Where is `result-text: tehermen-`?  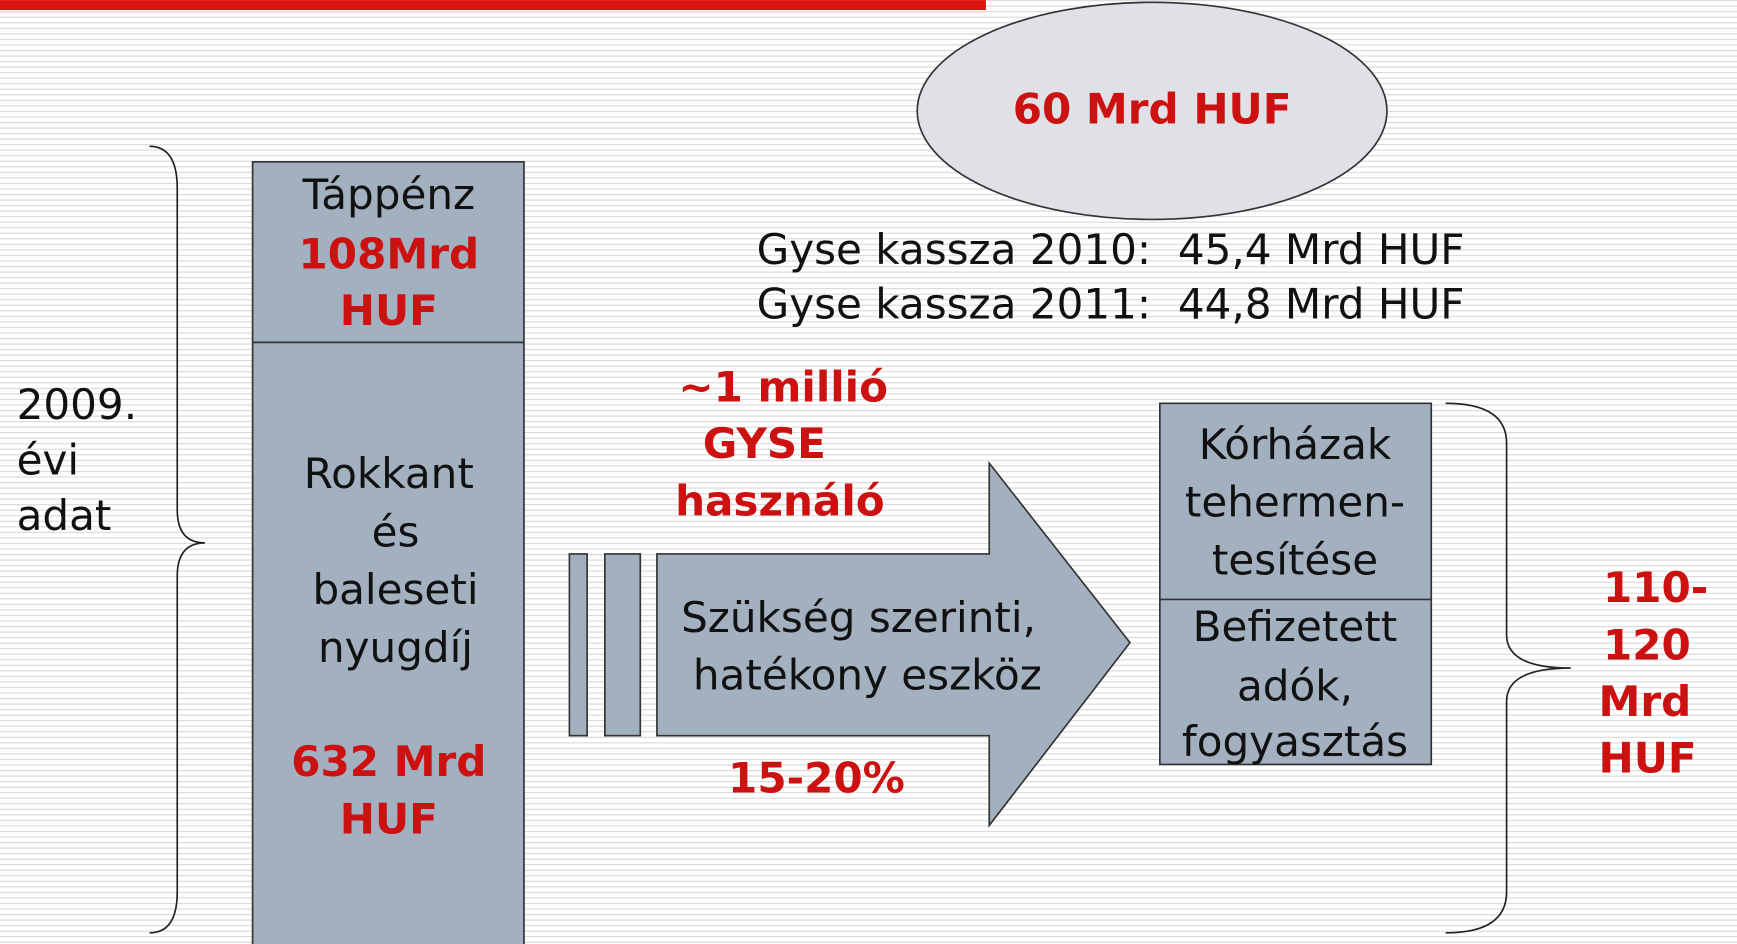 result-text: tehermen- is located at coordinates (1295, 502).